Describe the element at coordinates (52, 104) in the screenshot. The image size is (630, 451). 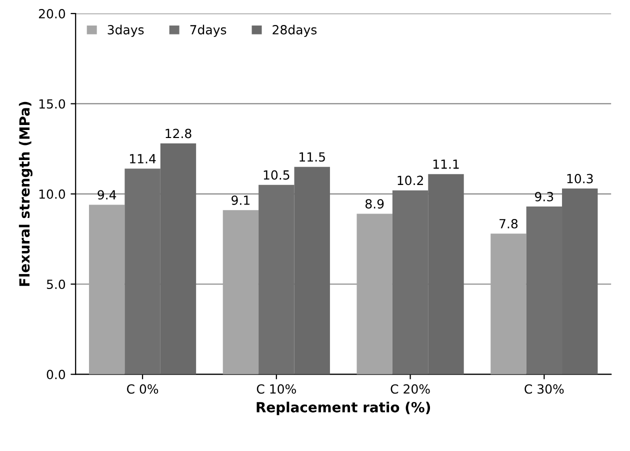
I see `y-tick-label: 15.0` at that location.